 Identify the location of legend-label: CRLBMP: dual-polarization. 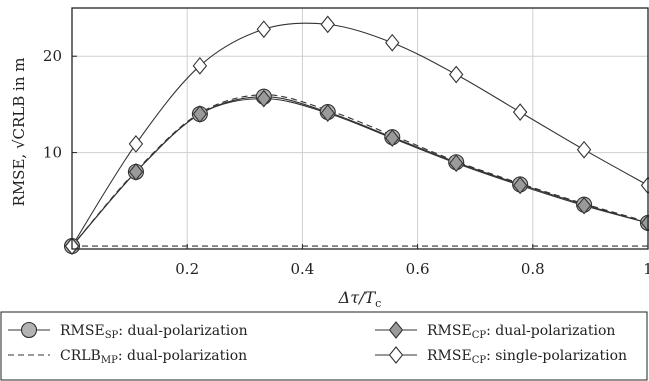
(153, 357).